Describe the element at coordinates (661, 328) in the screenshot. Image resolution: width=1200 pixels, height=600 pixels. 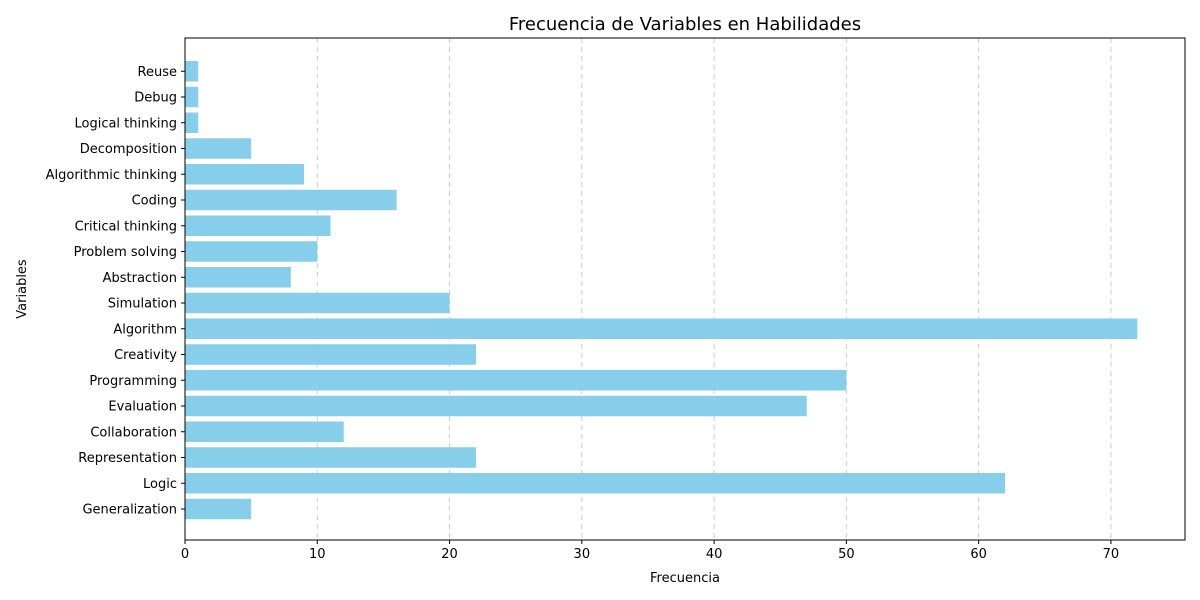
I see `bar-algorithm` at that location.